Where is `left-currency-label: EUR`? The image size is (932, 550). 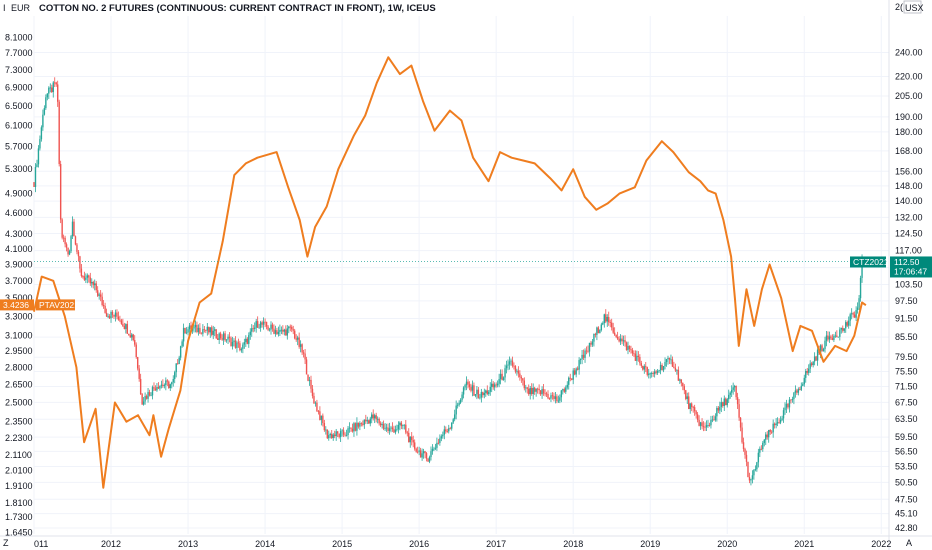 left-currency-label: EUR is located at coordinates (21, 8).